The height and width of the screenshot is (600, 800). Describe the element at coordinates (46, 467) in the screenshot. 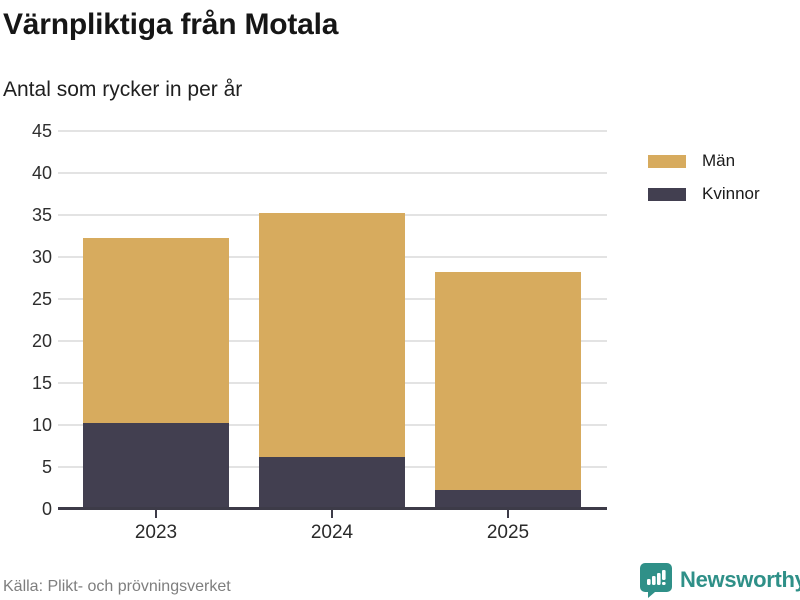

I see `y-axis-tick-label: 5` at that location.